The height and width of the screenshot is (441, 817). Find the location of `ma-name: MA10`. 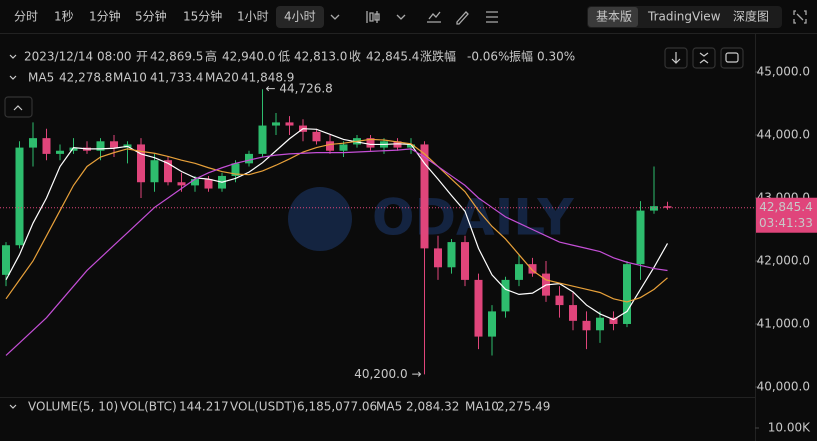

ma-name: MA10 is located at coordinates (130, 78).